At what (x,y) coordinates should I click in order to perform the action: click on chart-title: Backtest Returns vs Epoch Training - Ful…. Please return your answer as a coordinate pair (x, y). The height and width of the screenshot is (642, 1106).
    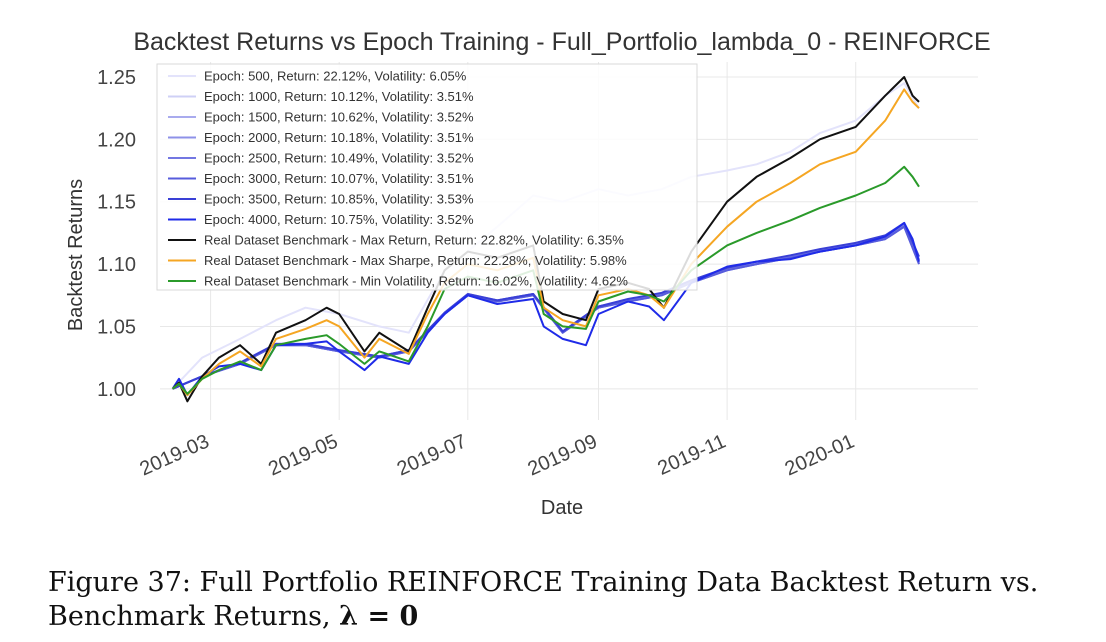
    Looking at the image, I should click on (561, 42).